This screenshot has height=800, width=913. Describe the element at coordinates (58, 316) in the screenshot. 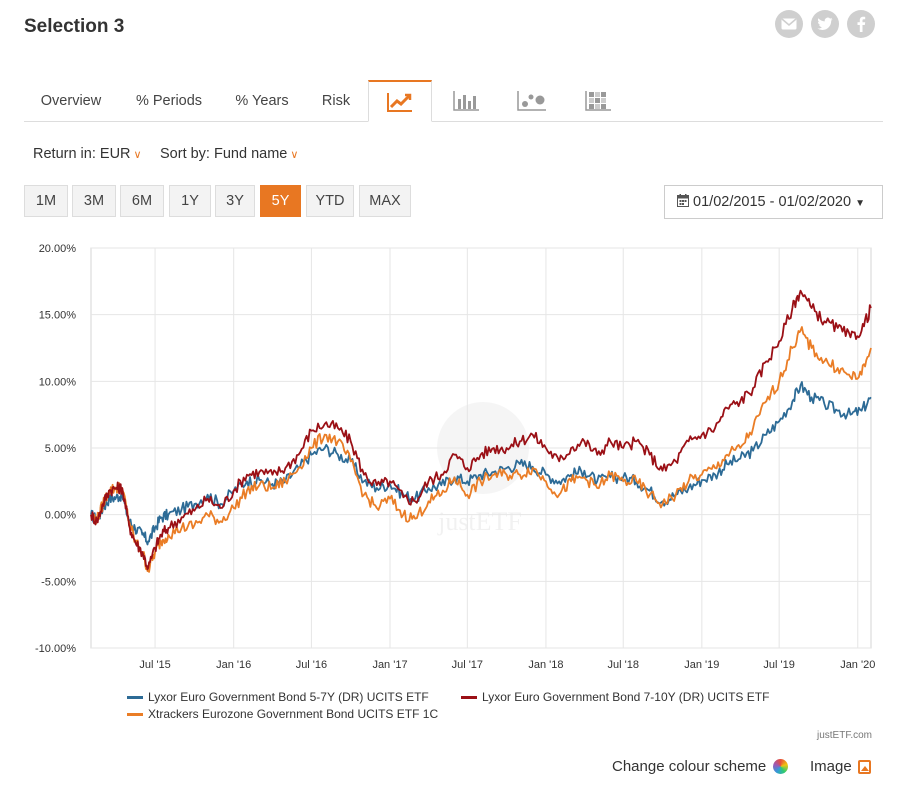

I see `y-tick-label: 15.00%` at that location.